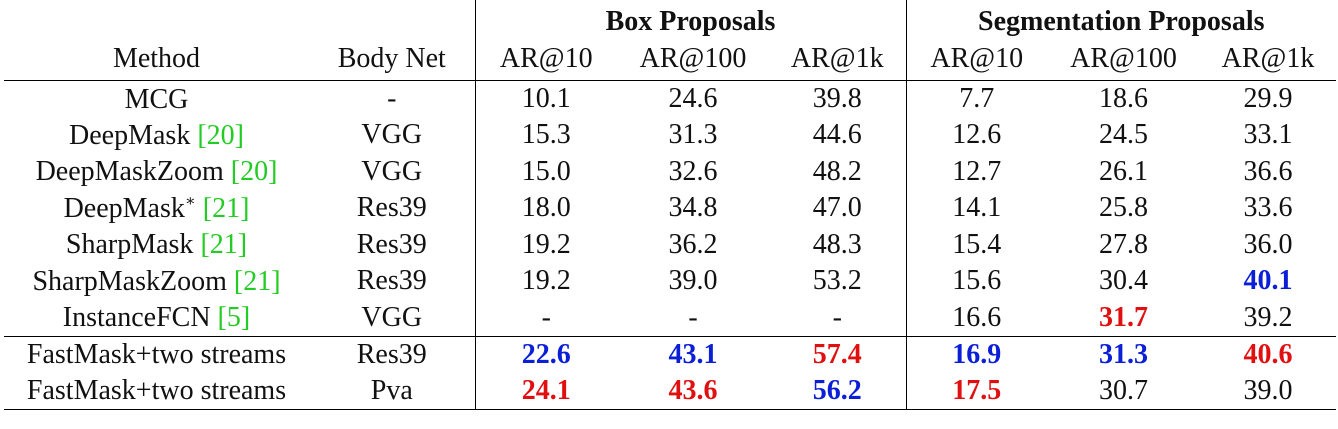  What do you see at coordinates (670, 317) in the screenshot?
I see `table-row: InstanceFCN [5] VGG - - - 16.6 31.7 39.2` at bounding box center [670, 317].